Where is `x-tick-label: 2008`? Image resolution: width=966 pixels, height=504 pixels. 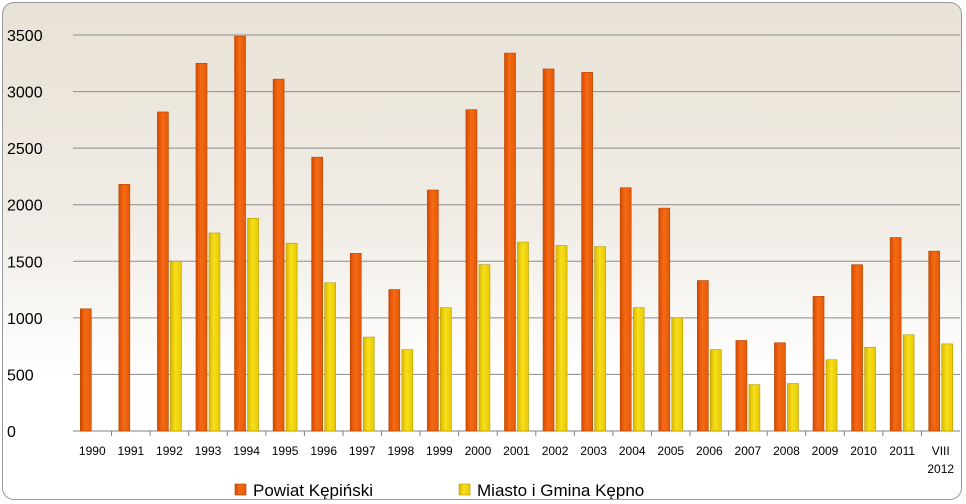 x-tick-label: 2008 is located at coordinates (786, 451).